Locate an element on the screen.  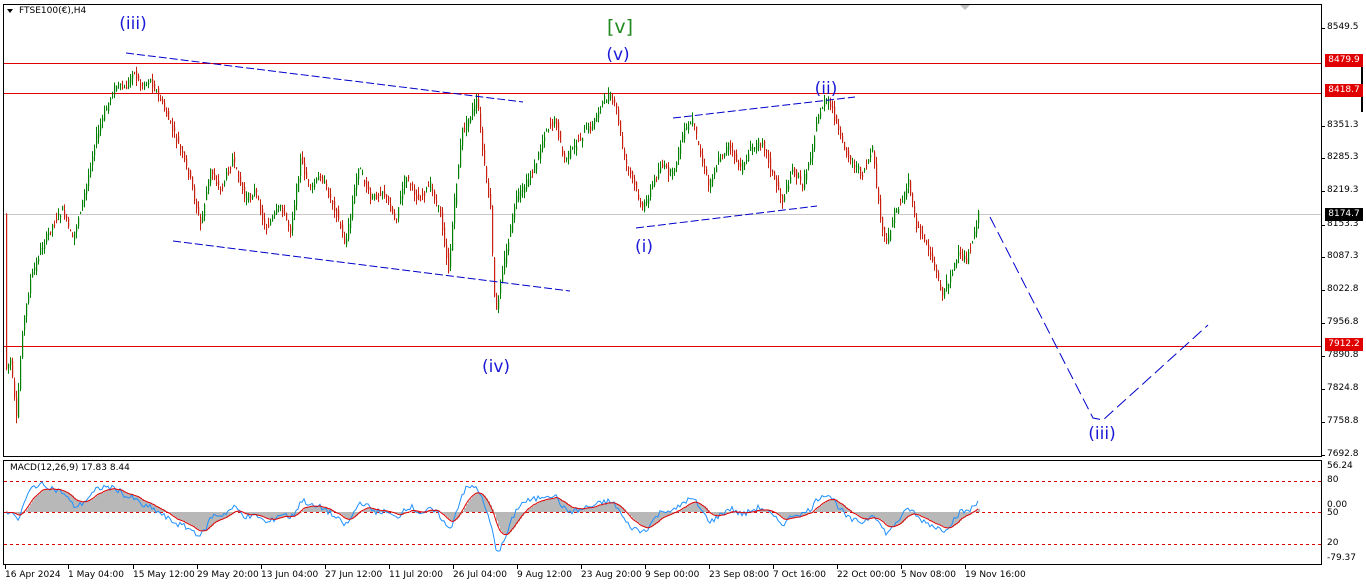
scroll-marker-icon is located at coordinates (965, 7).